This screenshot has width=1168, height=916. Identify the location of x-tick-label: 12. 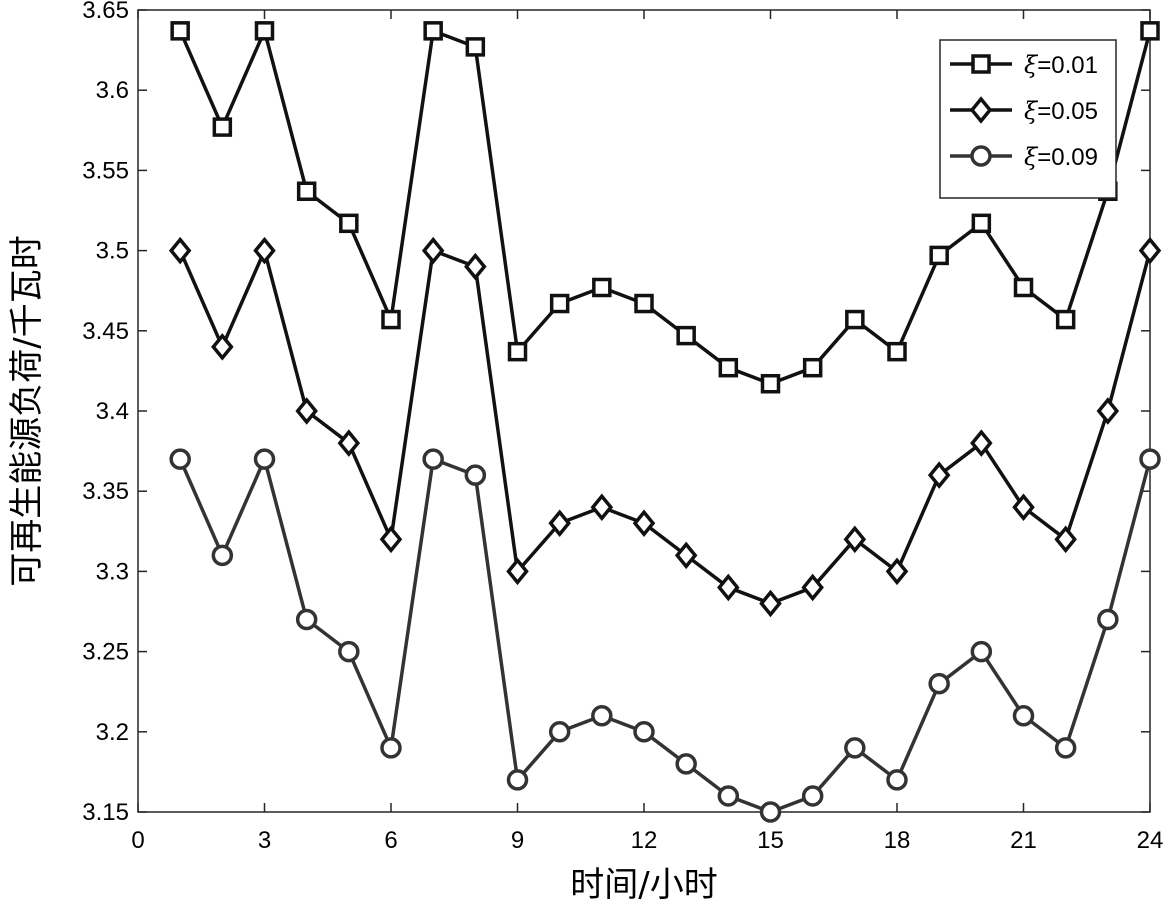
(644, 840).